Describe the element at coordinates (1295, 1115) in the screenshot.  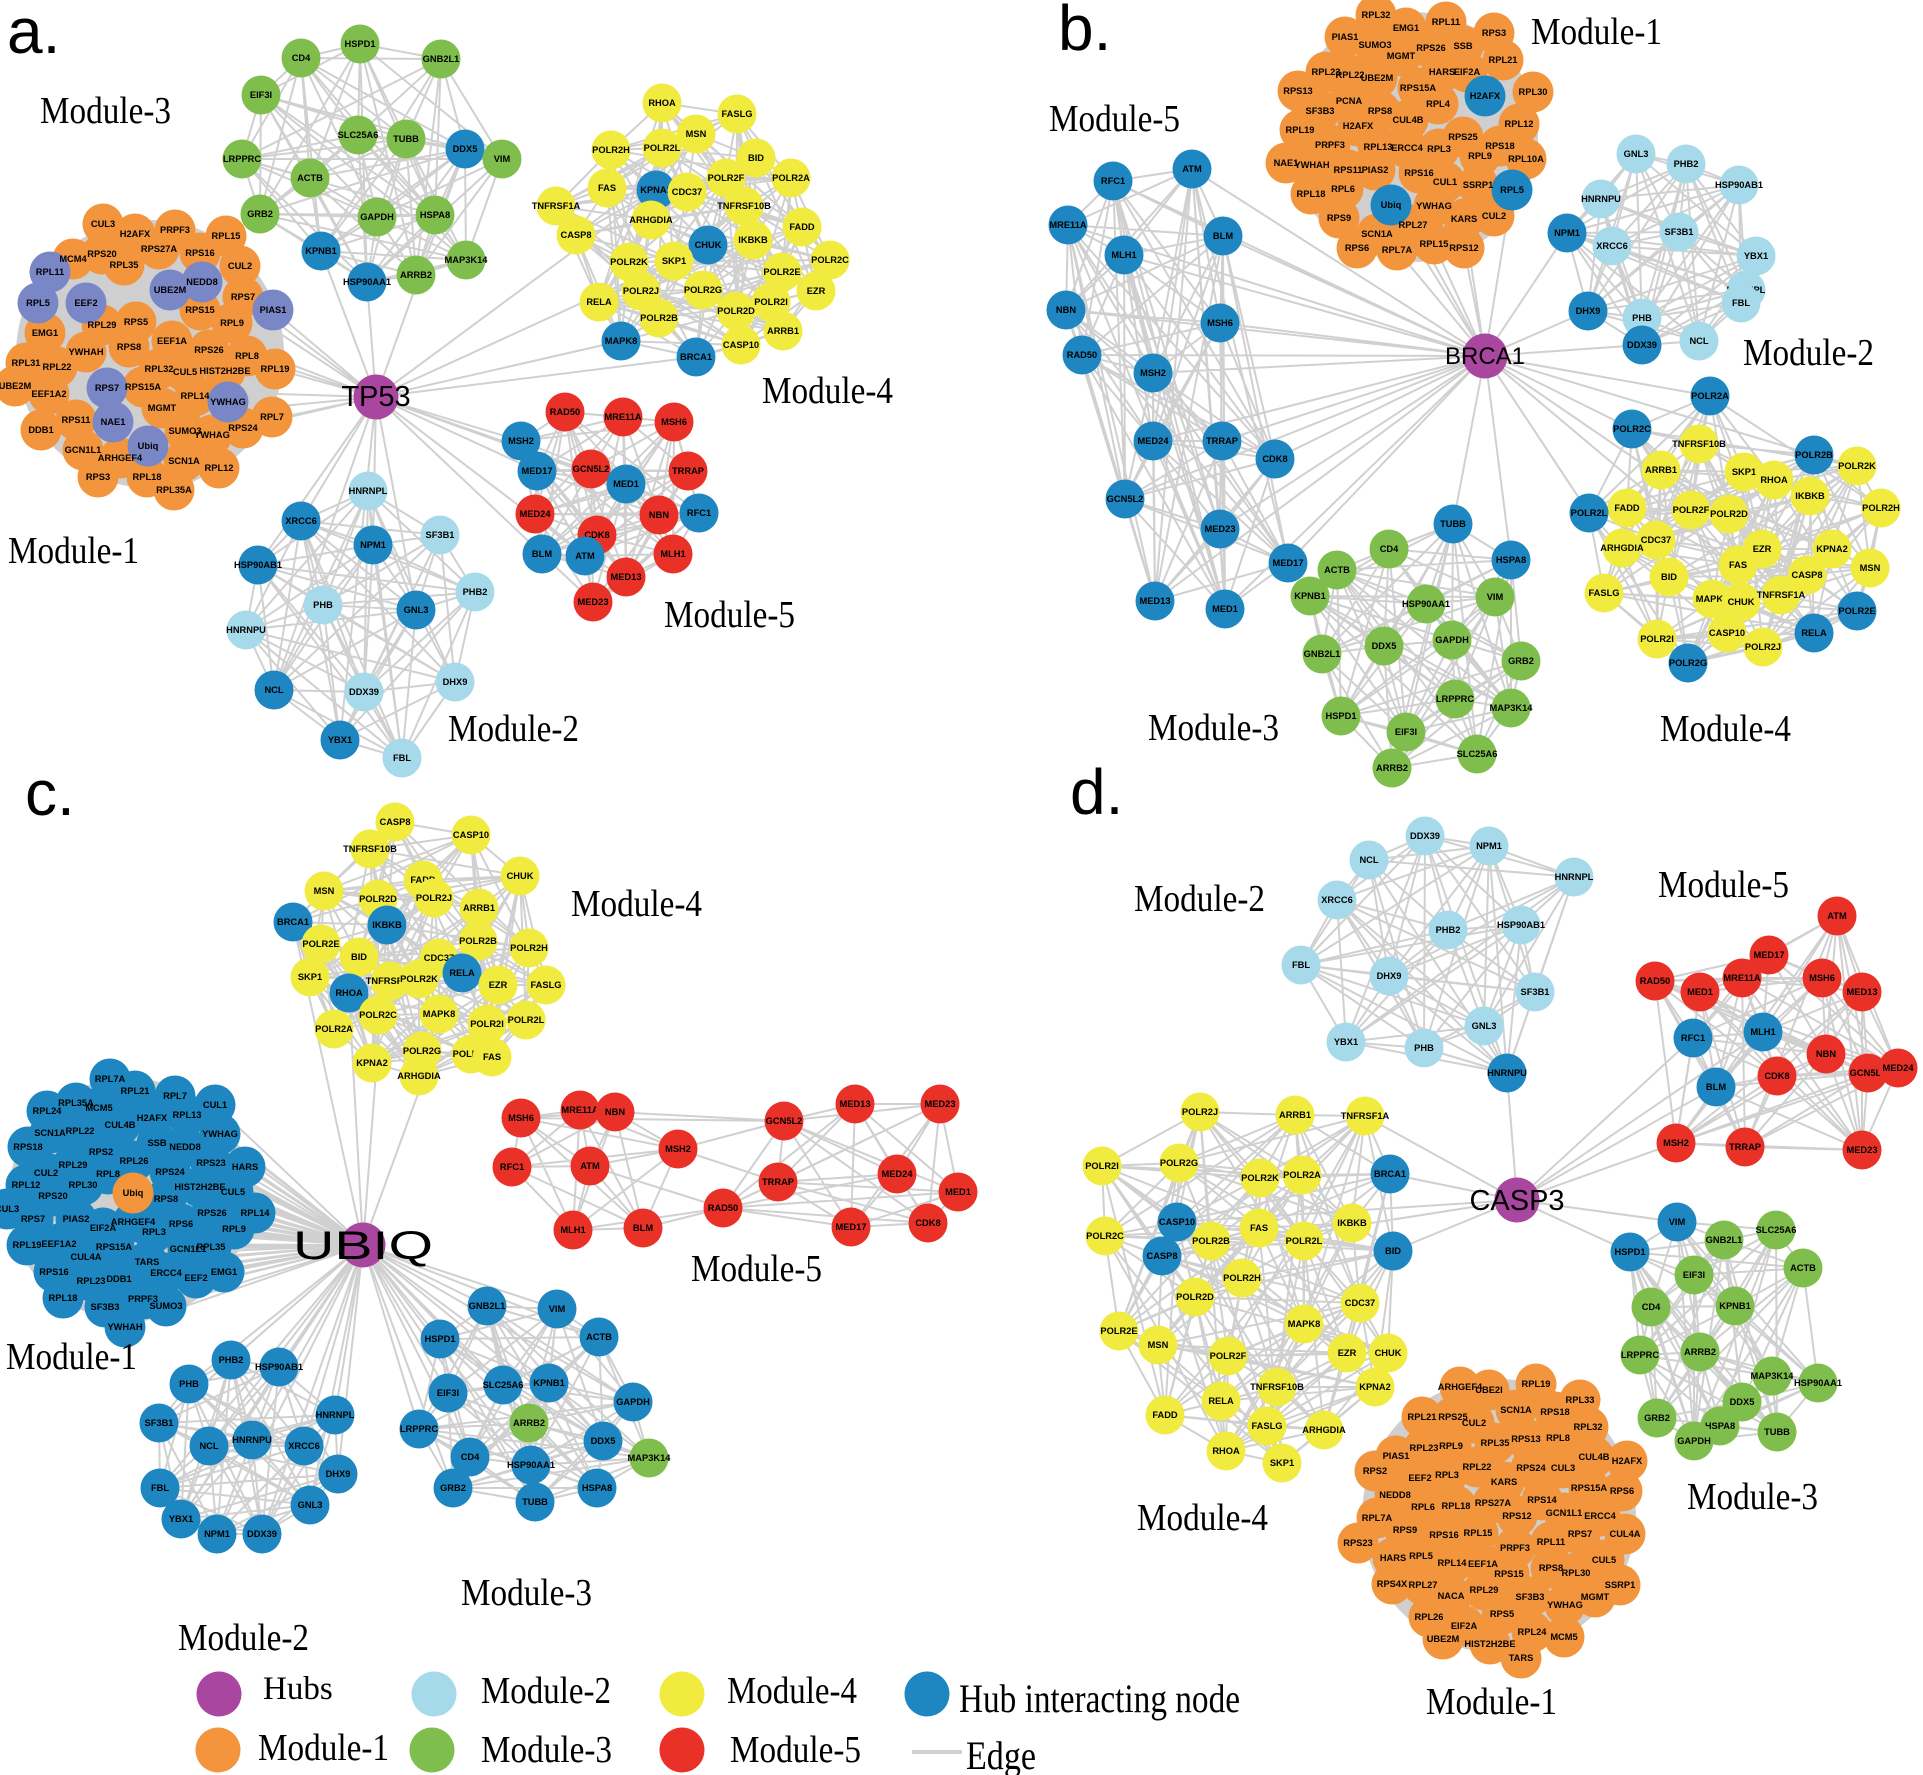
I see `svg-text: ARRB1` at that location.